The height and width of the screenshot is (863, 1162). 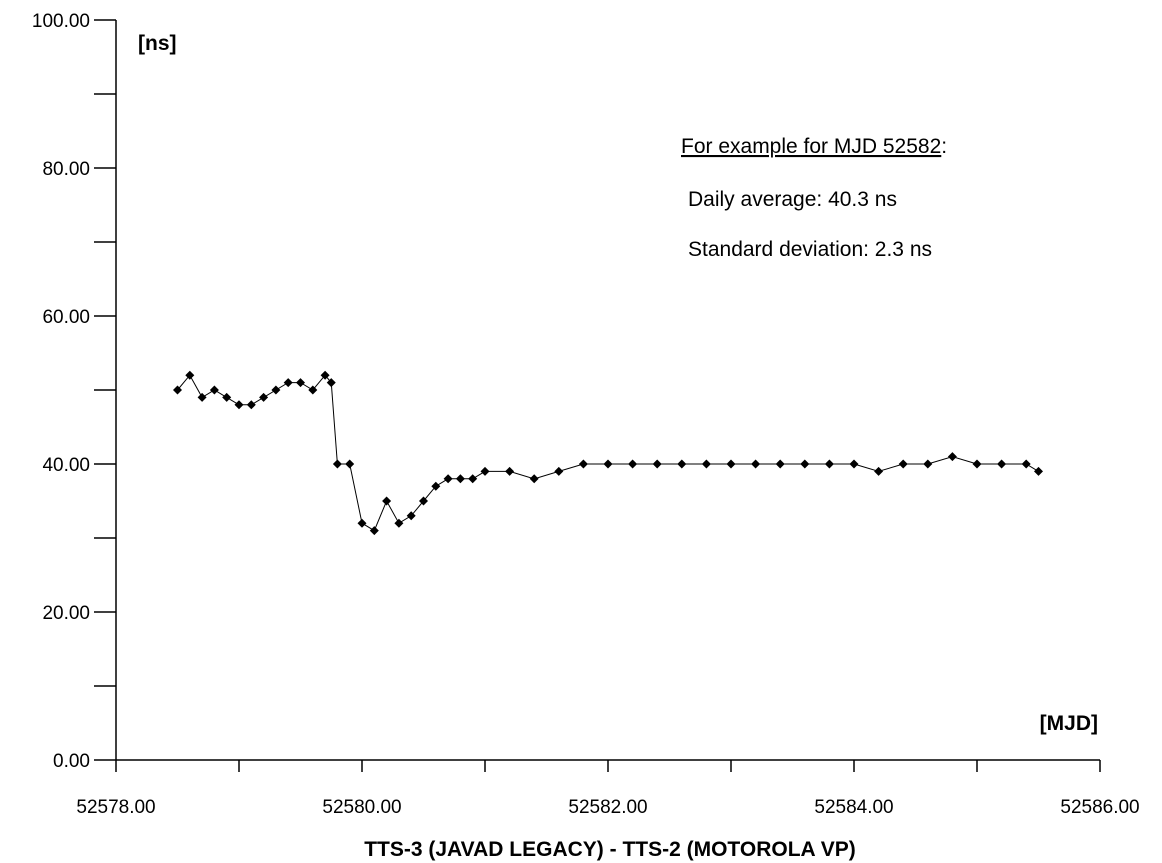 I want to click on y-axis-ticks: 0.00 20.00 40.00 60.00 80.00 100.00, so click(x=74, y=391).